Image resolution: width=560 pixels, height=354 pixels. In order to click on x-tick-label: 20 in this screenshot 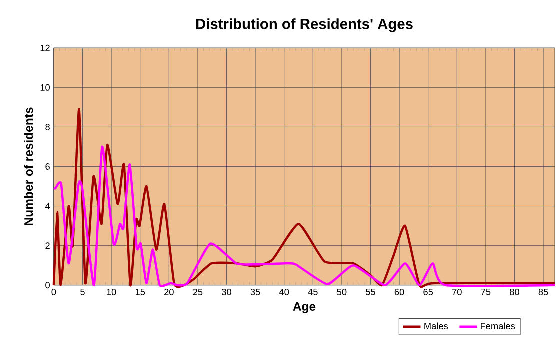, I will do `click(169, 292)`.